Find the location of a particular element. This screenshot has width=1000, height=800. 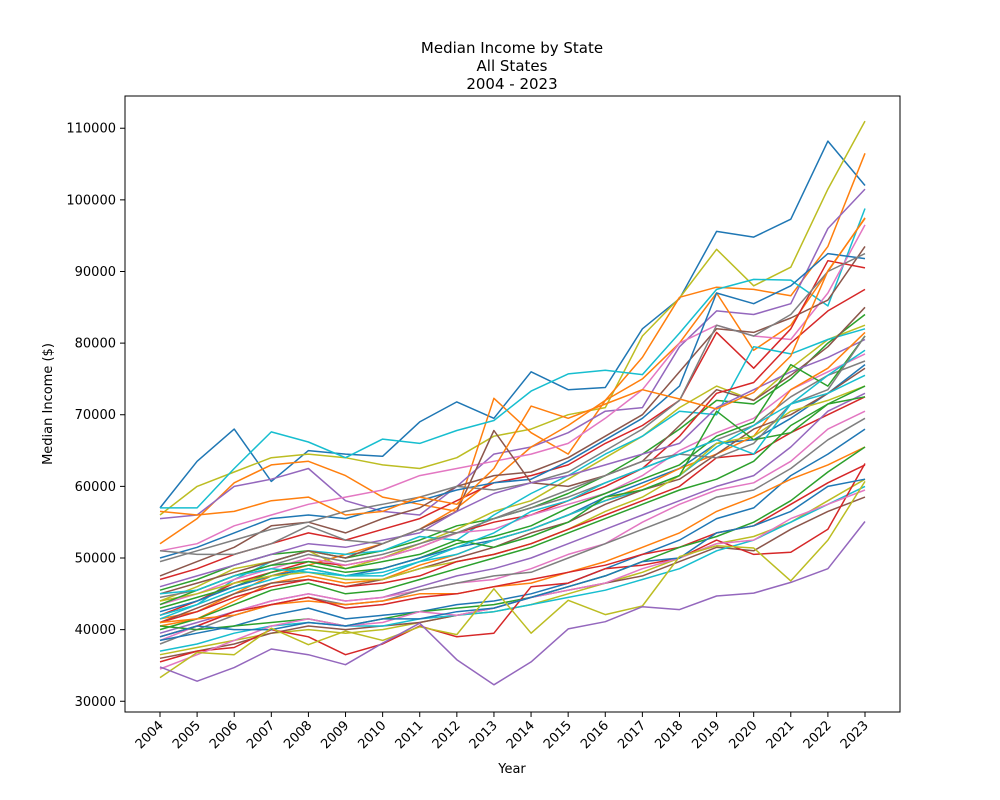

x-tick-label: 2021 is located at coordinates (781, 735).